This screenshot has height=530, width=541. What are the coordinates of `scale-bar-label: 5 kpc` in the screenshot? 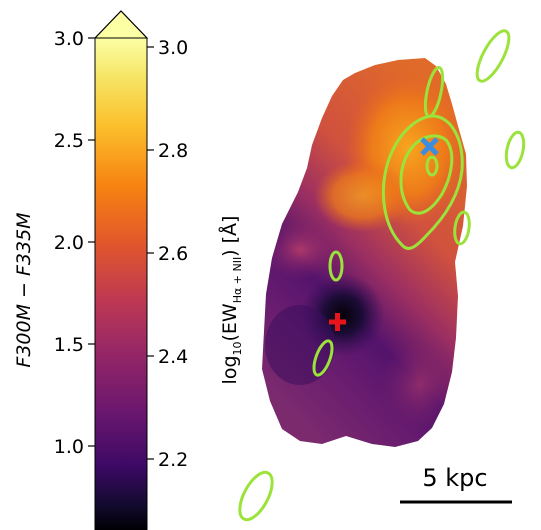 It's located at (454, 478).